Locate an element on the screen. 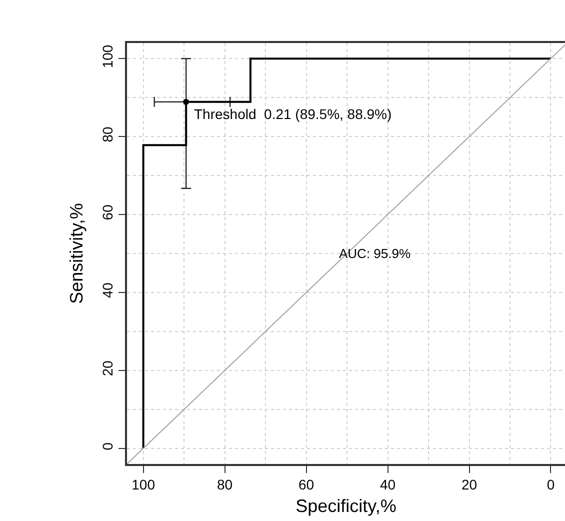  y-tick-label: 40 is located at coordinates (108, 290).